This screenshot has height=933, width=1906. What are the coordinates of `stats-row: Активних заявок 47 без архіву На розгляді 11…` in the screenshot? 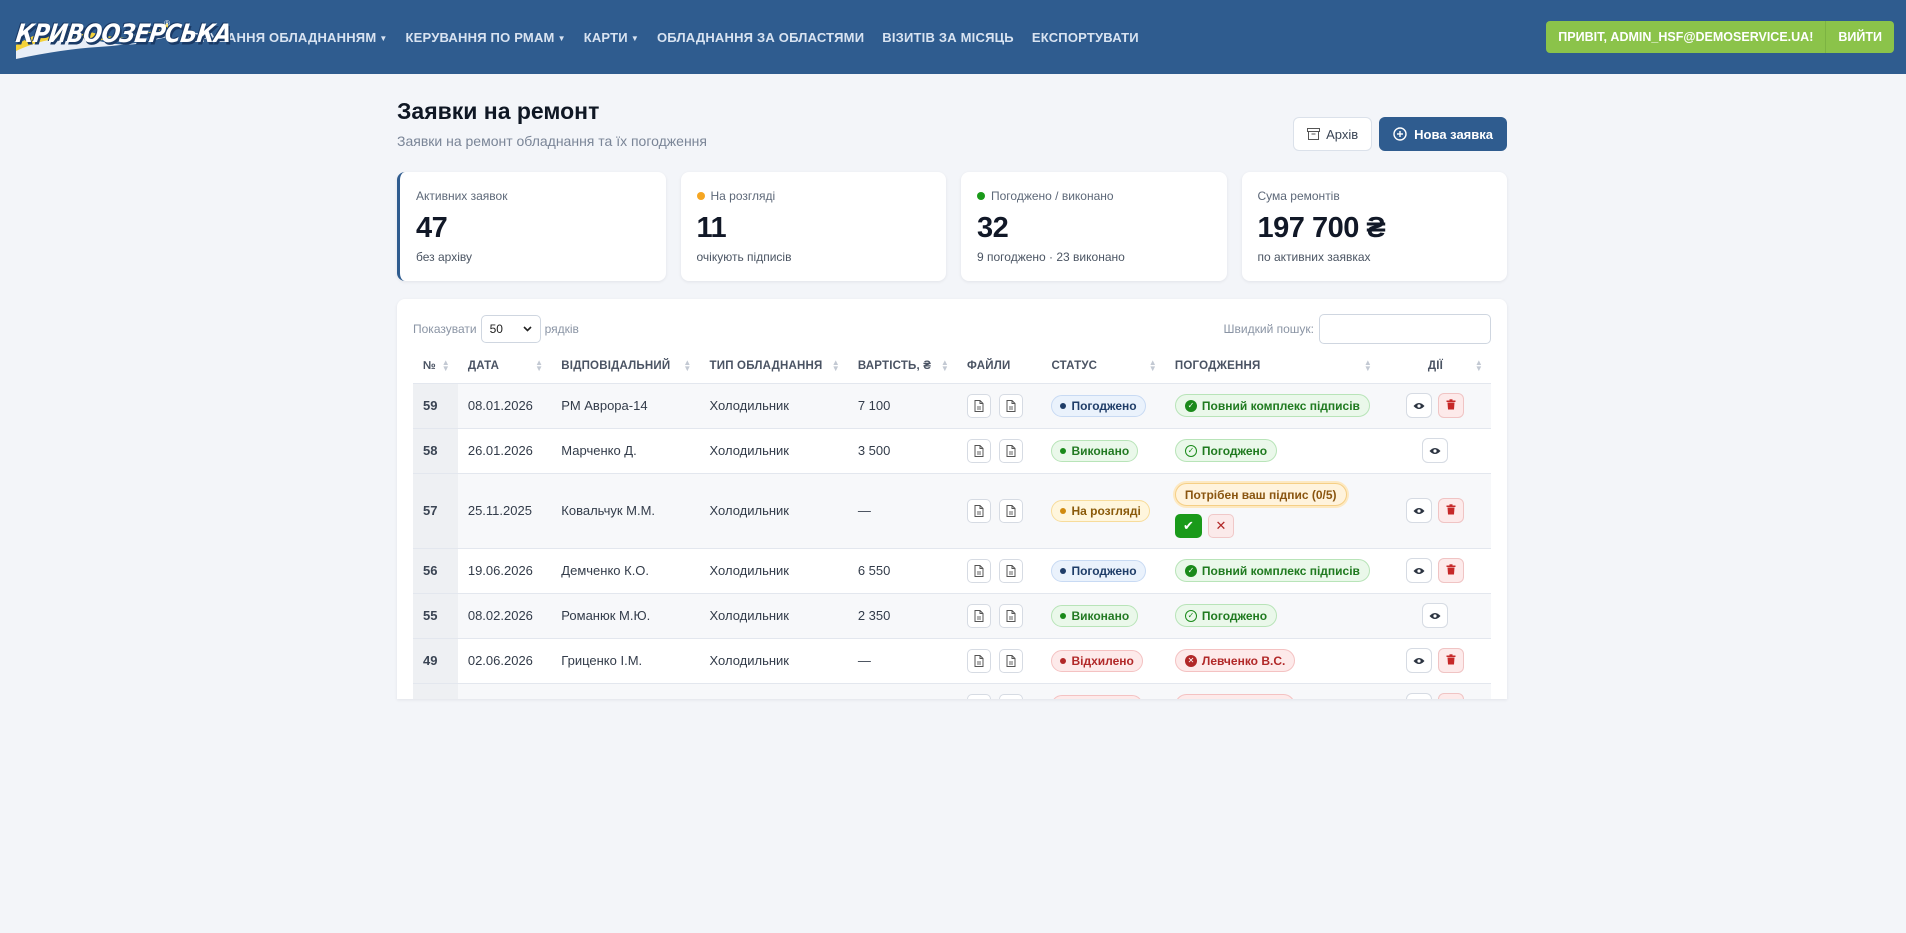 It's located at (952, 226).